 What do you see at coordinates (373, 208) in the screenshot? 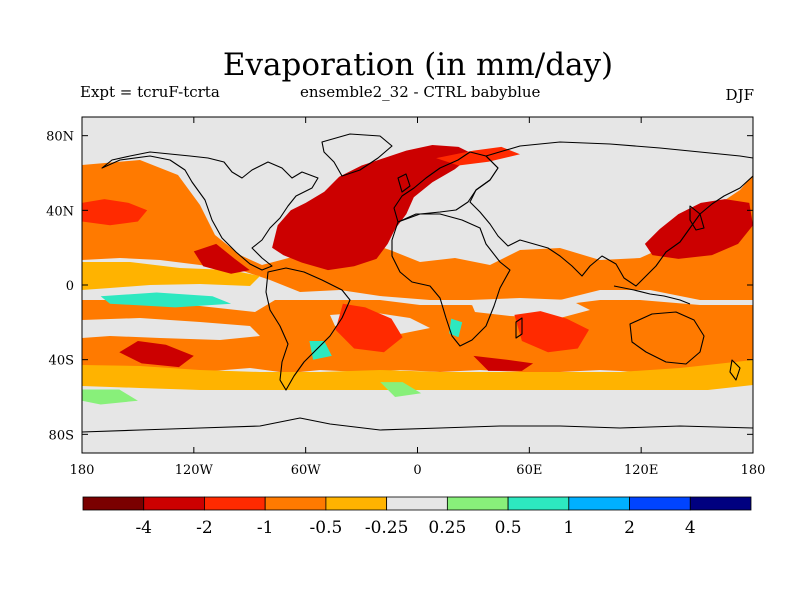
I see `north-atlantic-strong-evaporation` at bounding box center [373, 208].